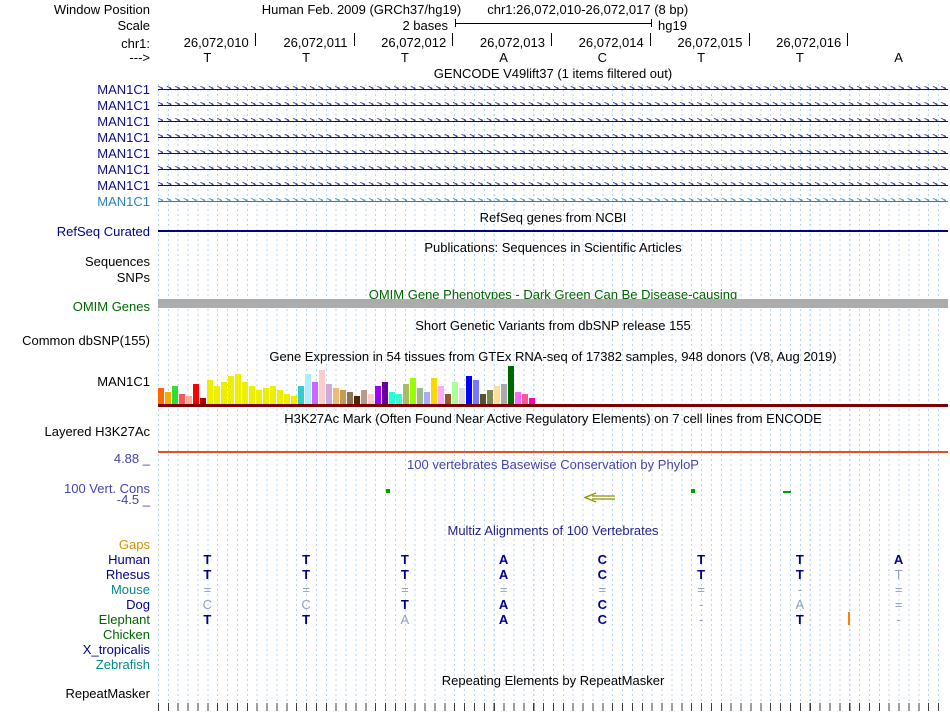 The height and width of the screenshot is (717, 950). What do you see at coordinates (553, 303) in the screenshot?
I see `omim-gene-bar` at bounding box center [553, 303].